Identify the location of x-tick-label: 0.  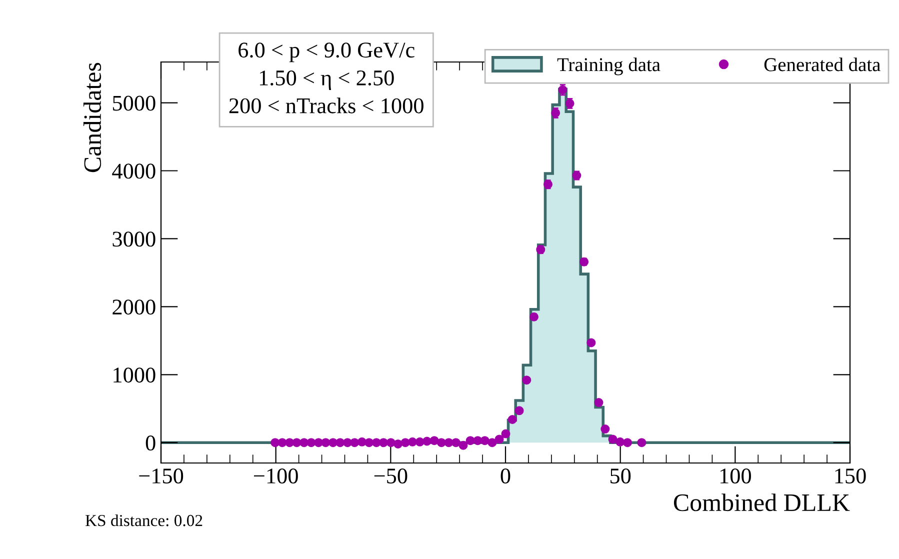
(505, 476).